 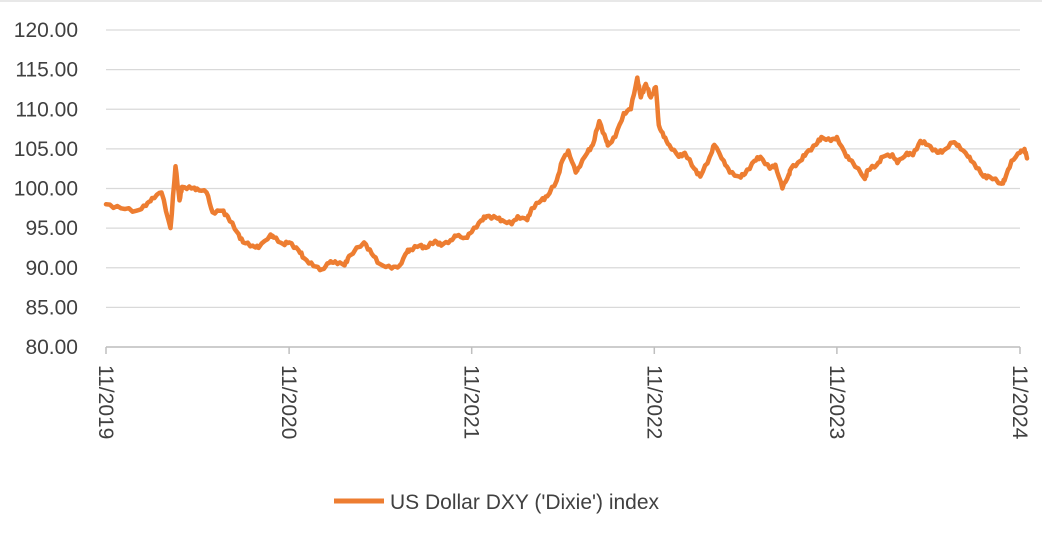 I want to click on legend: US Dollar DXY ('Dixie') index, so click(x=497, y=502).